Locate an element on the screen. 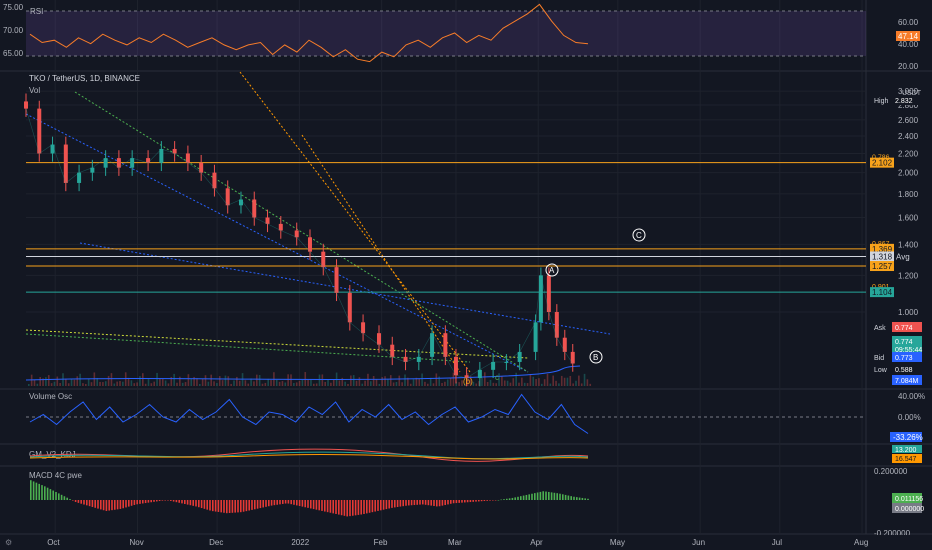  level-badge-value: 1.318 is located at coordinates (882, 256).